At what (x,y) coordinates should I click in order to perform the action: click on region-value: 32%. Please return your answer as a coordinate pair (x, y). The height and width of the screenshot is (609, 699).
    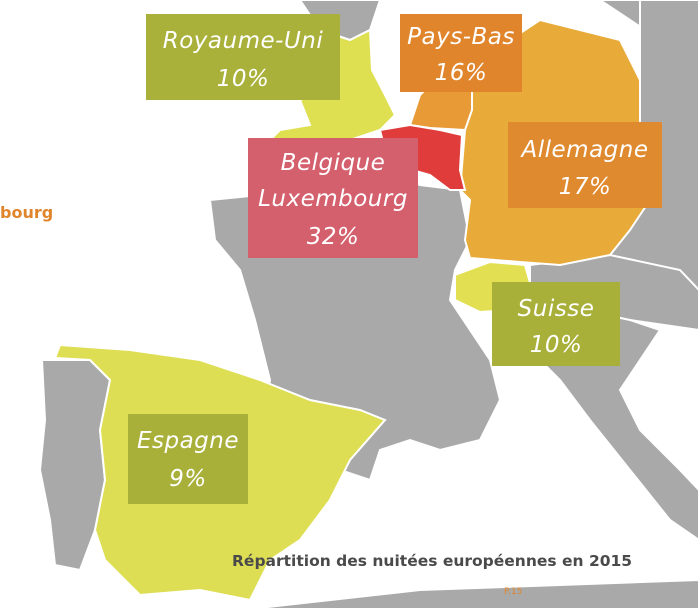
    Looking at the image, I should click on (333, 237).